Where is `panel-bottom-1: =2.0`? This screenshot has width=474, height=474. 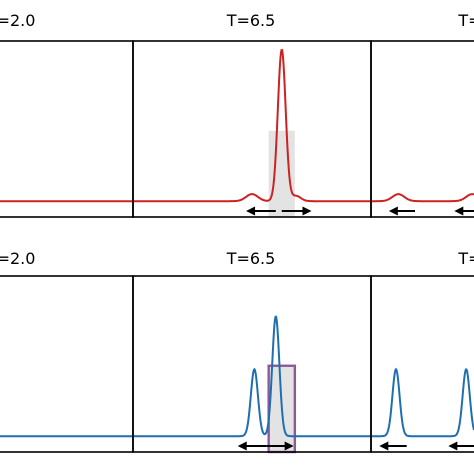 panel-bottom-1: =2.0 is located at coordinates (67, 351).